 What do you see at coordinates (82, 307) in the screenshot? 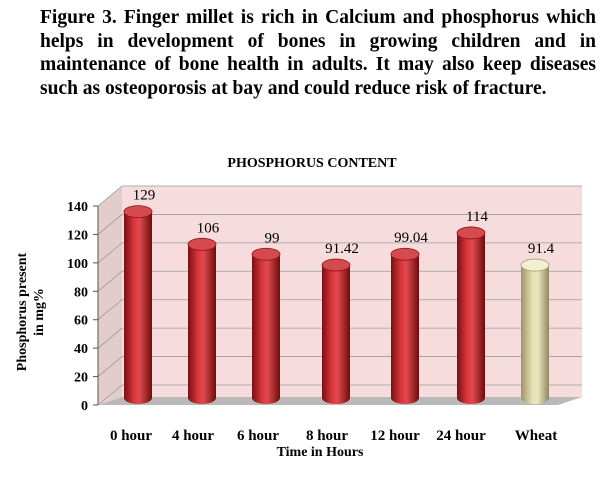
I see `y-axis-ticks: 0 20 40 60 80 100 120 140` at bounding box center [82, 307].